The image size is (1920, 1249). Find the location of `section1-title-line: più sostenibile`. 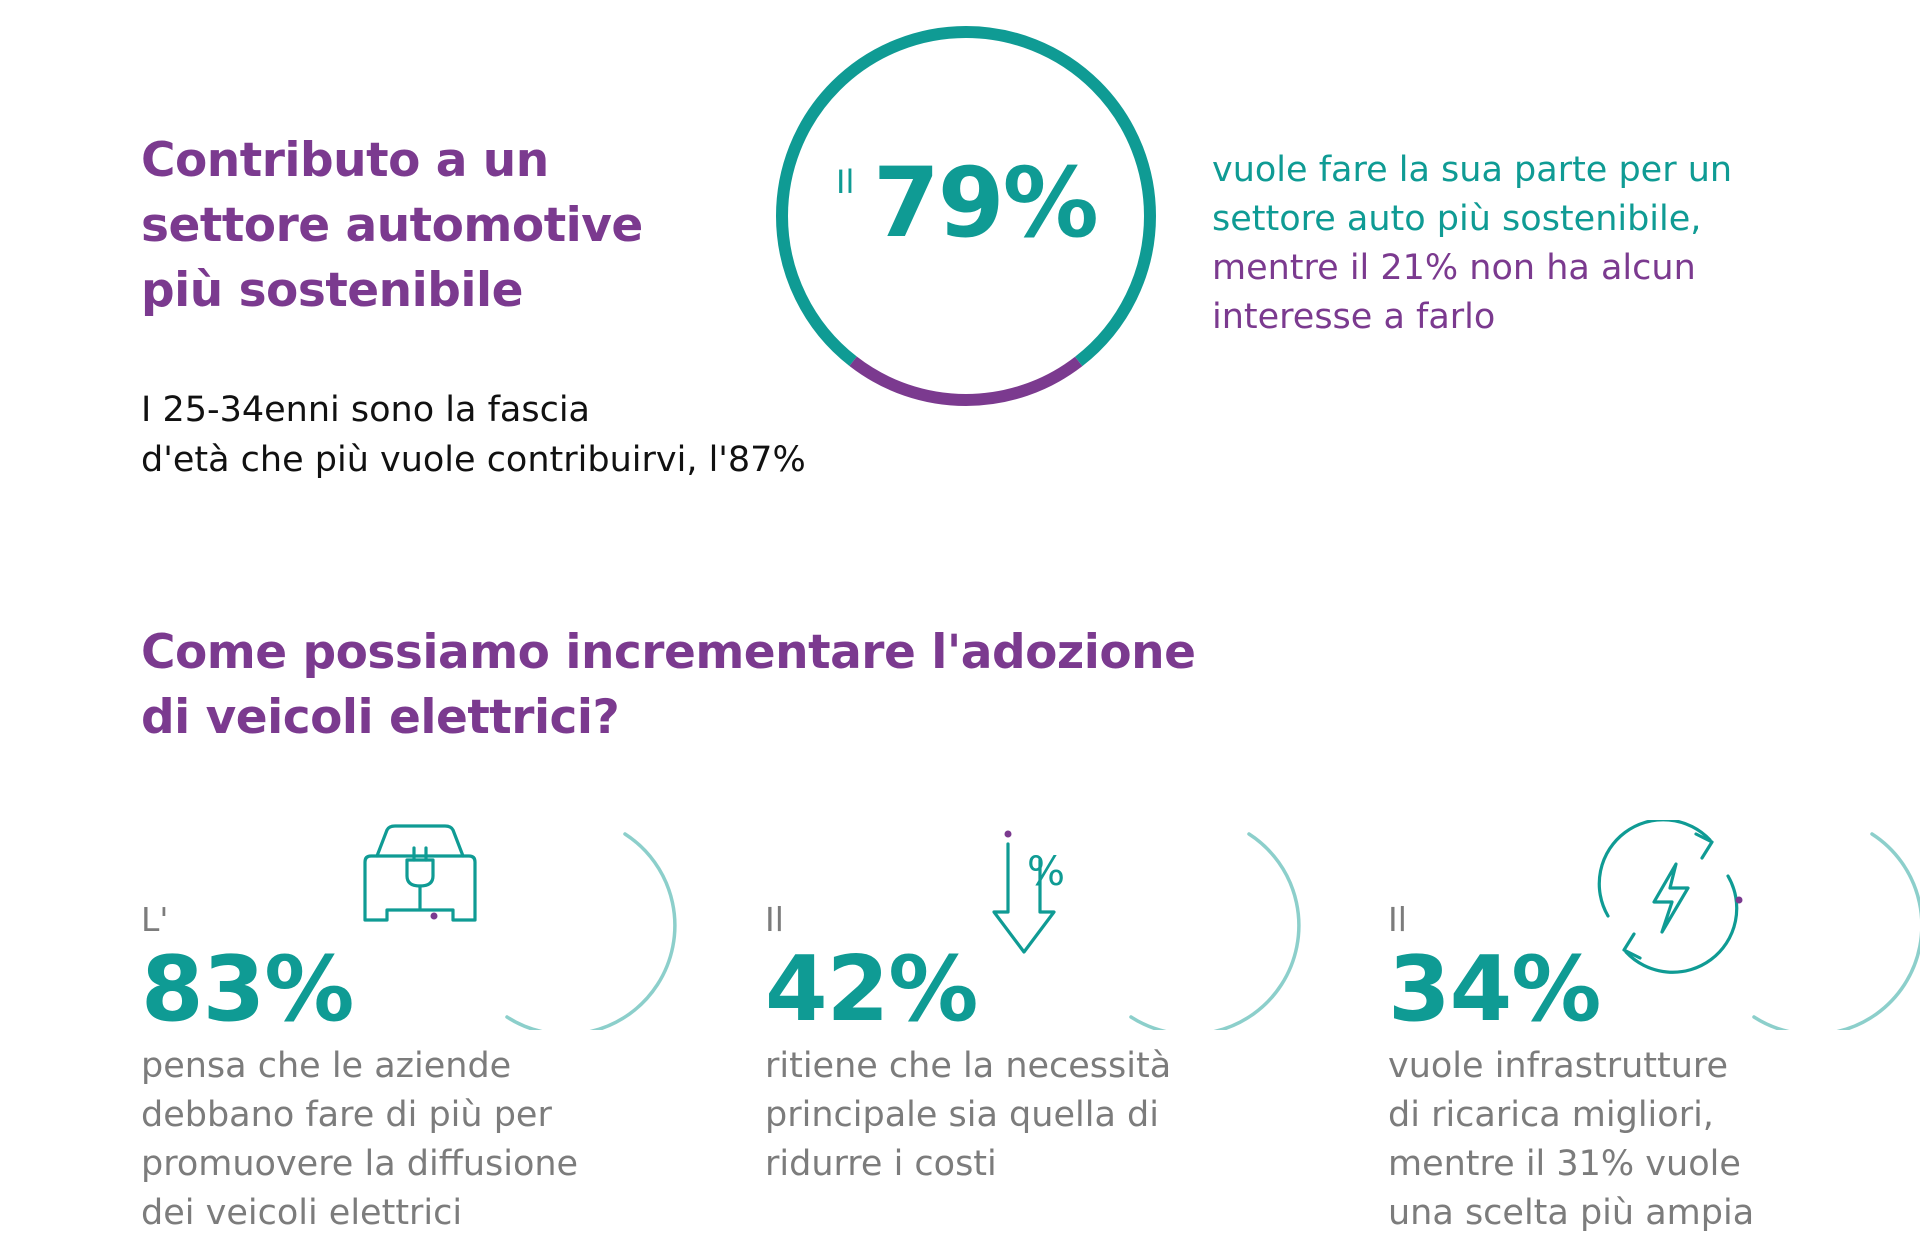

section1-title-line: più sostenibile is located at coordinates (332, 290).